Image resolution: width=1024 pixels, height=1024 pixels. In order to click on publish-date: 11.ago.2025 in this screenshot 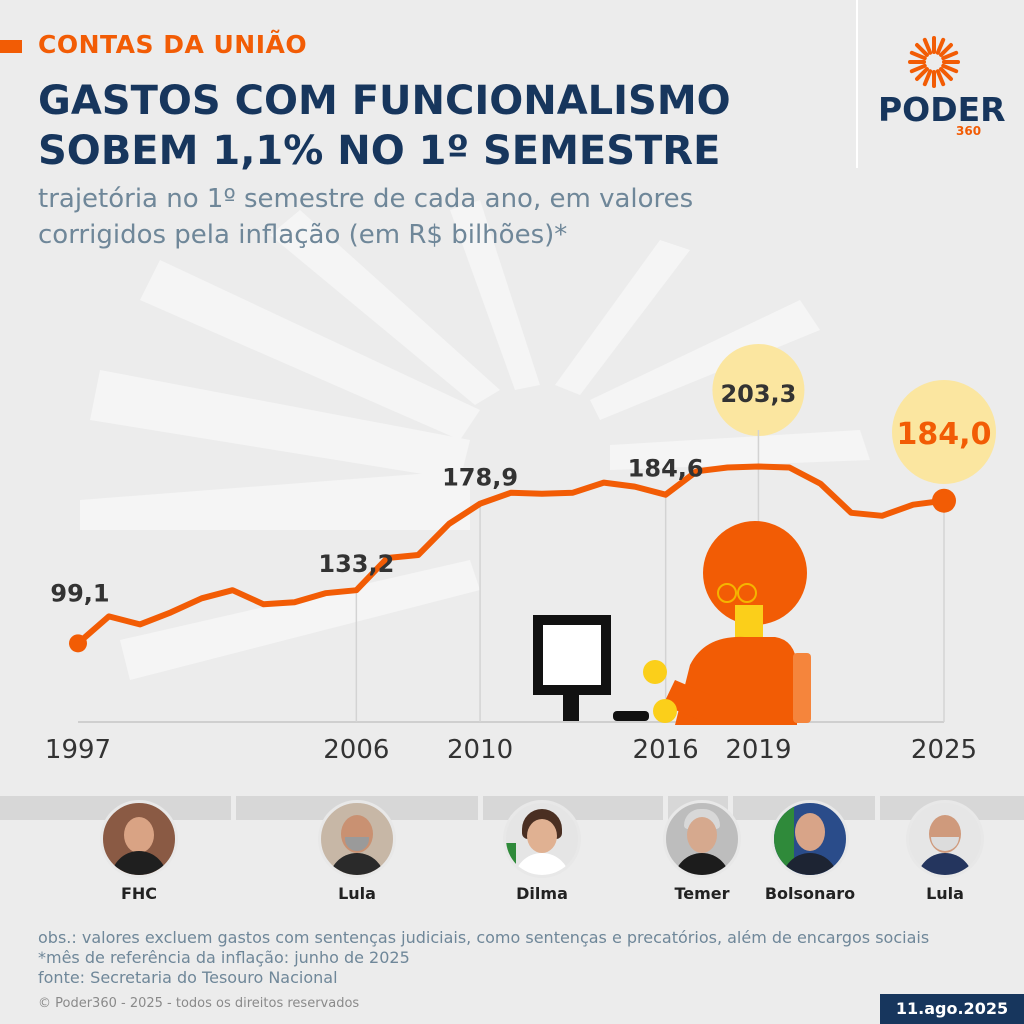, I will do `click(952, 1009)`.